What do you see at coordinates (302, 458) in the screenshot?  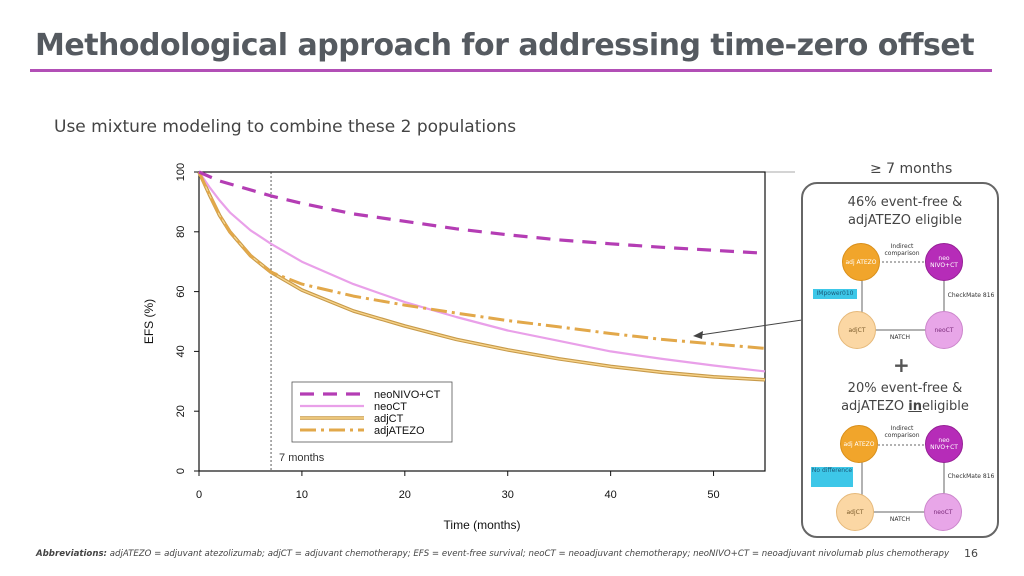 I see `vline-label: 7 months` at bounding box center [302, 458].